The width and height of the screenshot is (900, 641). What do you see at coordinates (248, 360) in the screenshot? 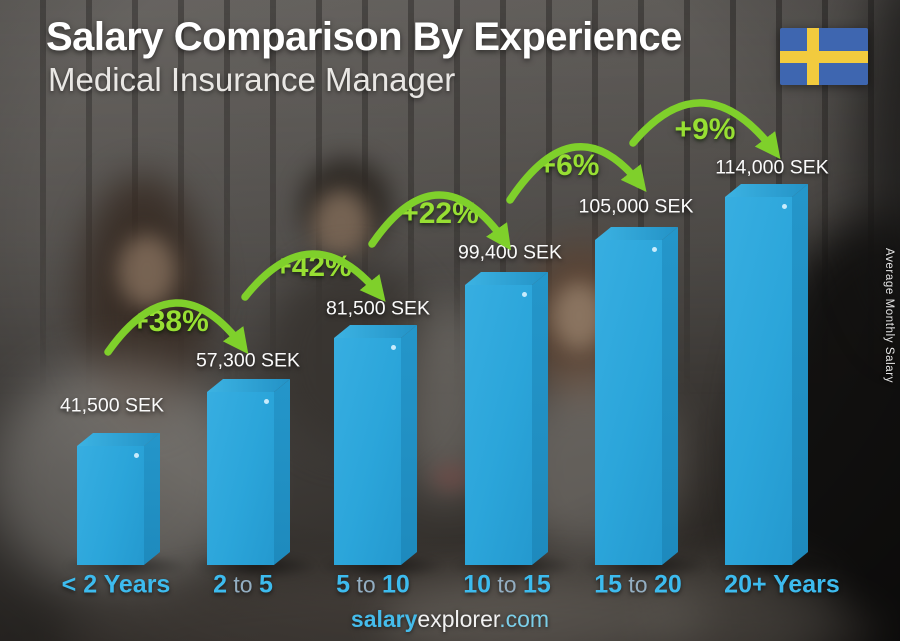
I see `bar-value-label: 57,300 SEK` at bounding box center [248, 360].